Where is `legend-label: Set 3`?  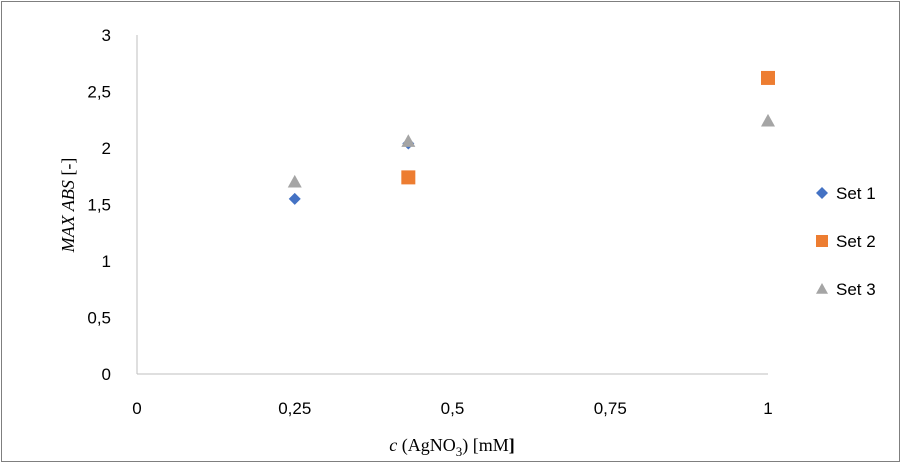 legend-label: Set 3 is located at coordinates (856, 289).